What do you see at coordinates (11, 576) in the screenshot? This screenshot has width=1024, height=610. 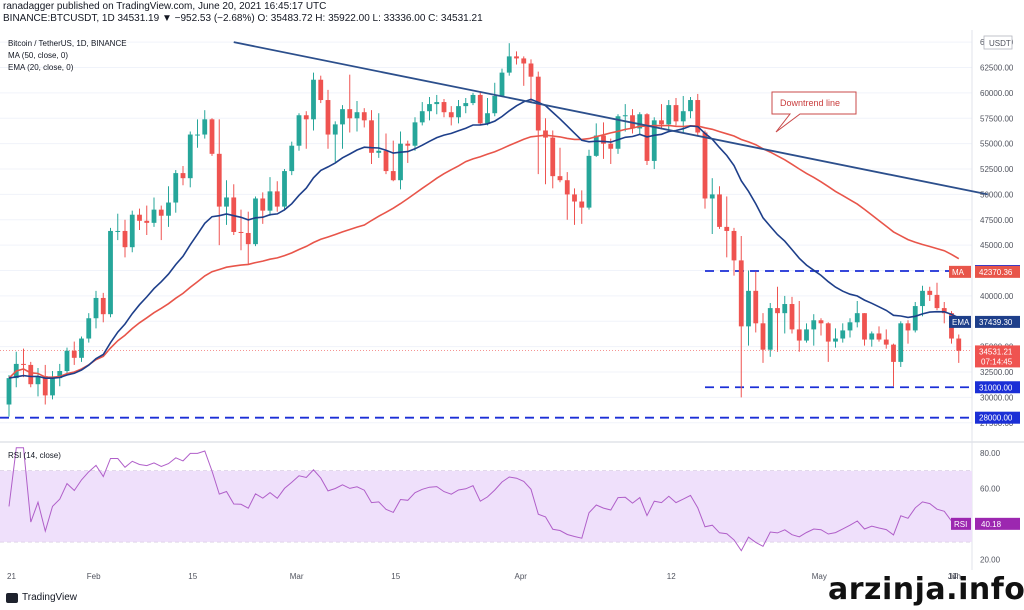 I see `time-tick-label: 21` at bounding box center [11, 576].